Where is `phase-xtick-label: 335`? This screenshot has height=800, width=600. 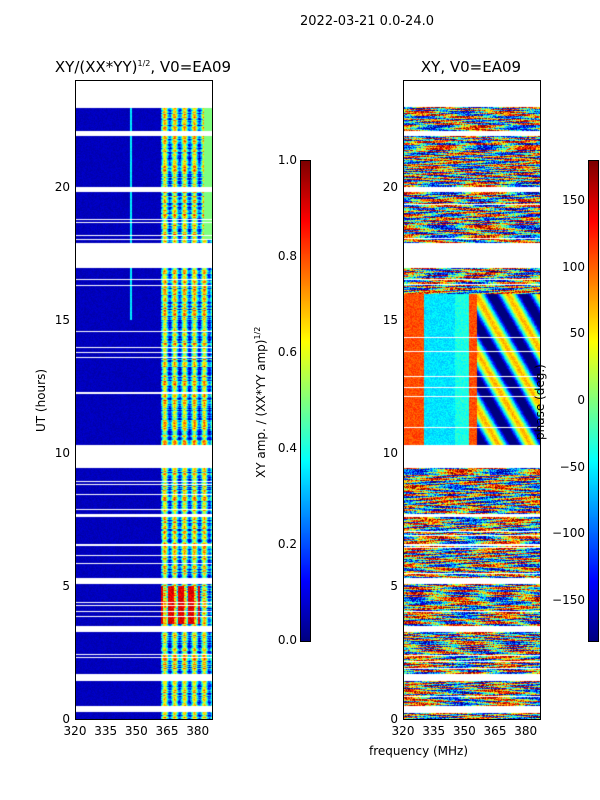
phase-xtick-label: 335 is located at coordinates (434, 731).